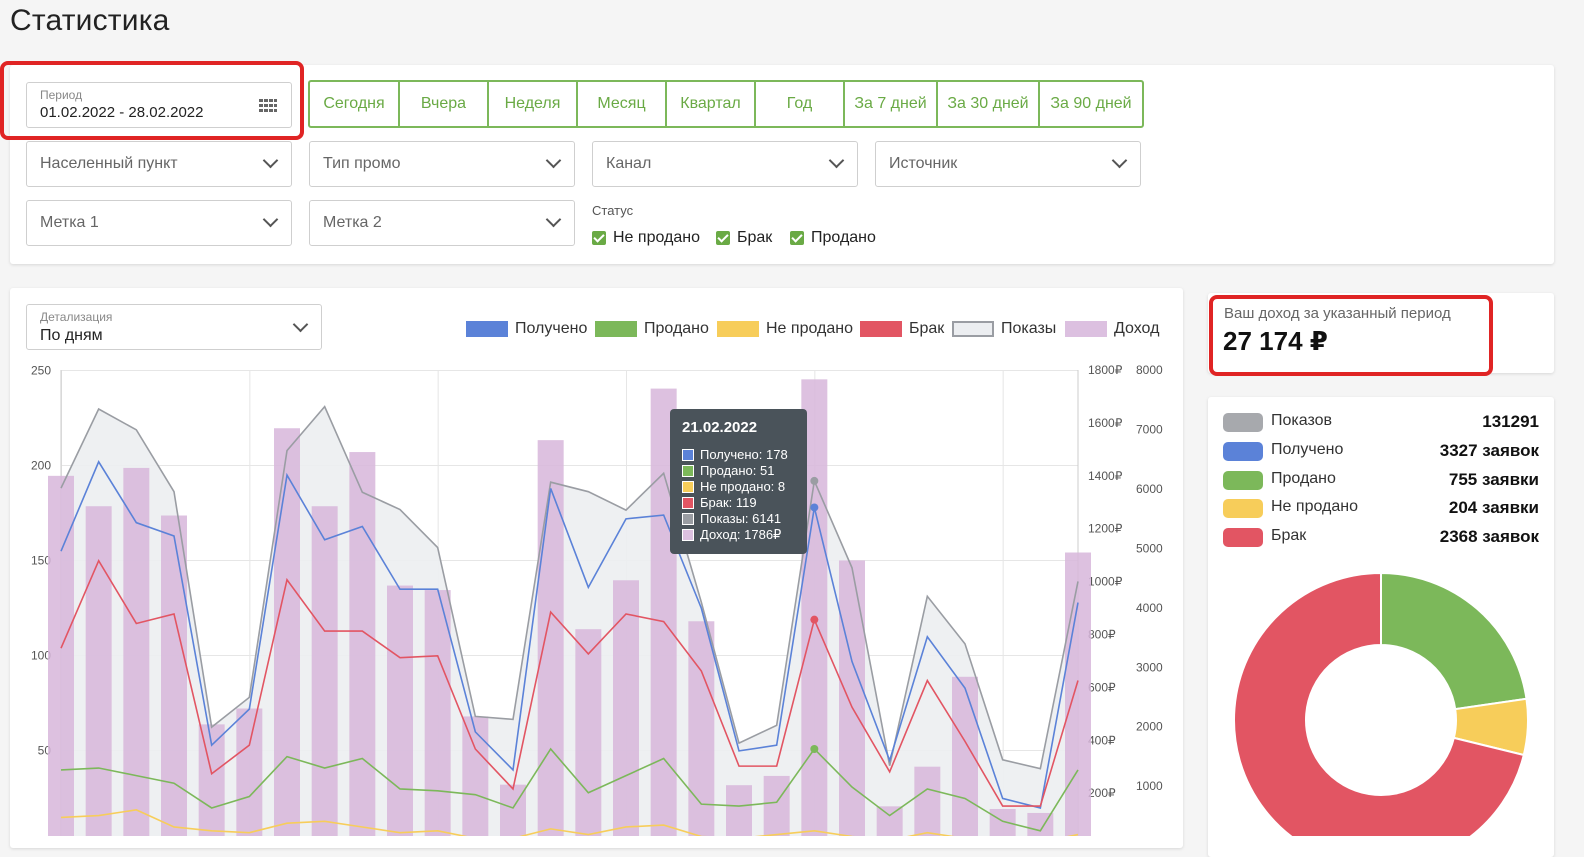  What do you see at coordinates (71, 335) in the screenshot?
I see `detail-value: По дням` at bounding box center [71, 335].